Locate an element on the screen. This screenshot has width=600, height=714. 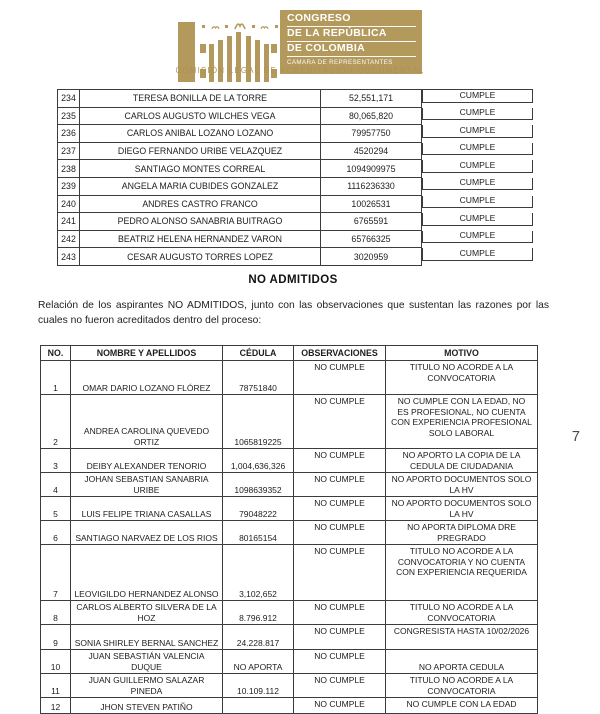
name-cell: JOHAN SEBASTIAN SANABRIA URIBE is located at coordinates (146, 484).